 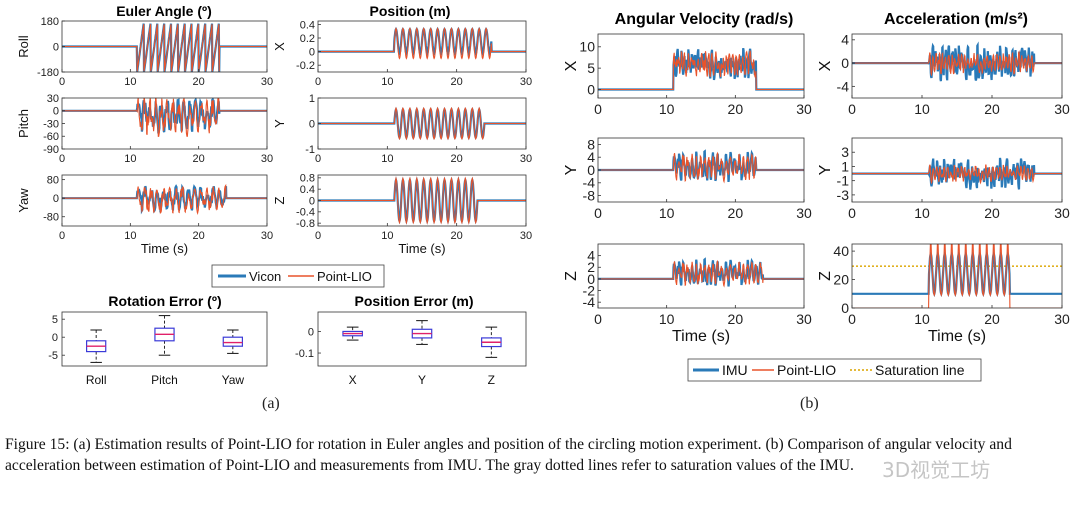 I want to click on y-axis-label: Yaw, so click(x=23, y=200).